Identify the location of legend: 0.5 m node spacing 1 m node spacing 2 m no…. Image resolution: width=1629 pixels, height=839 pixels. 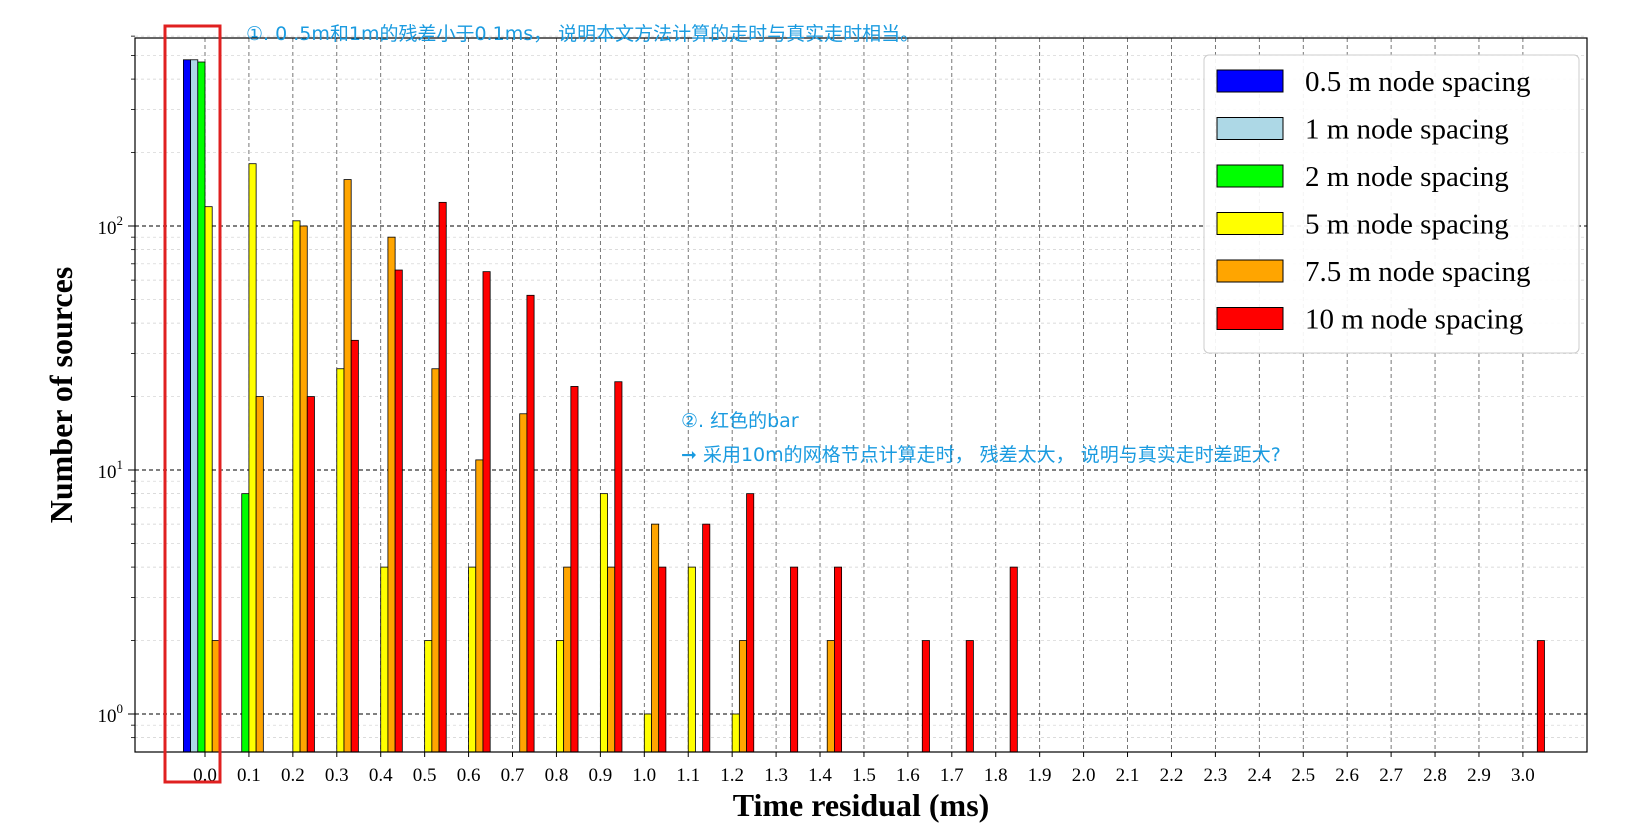
(1391, 204).